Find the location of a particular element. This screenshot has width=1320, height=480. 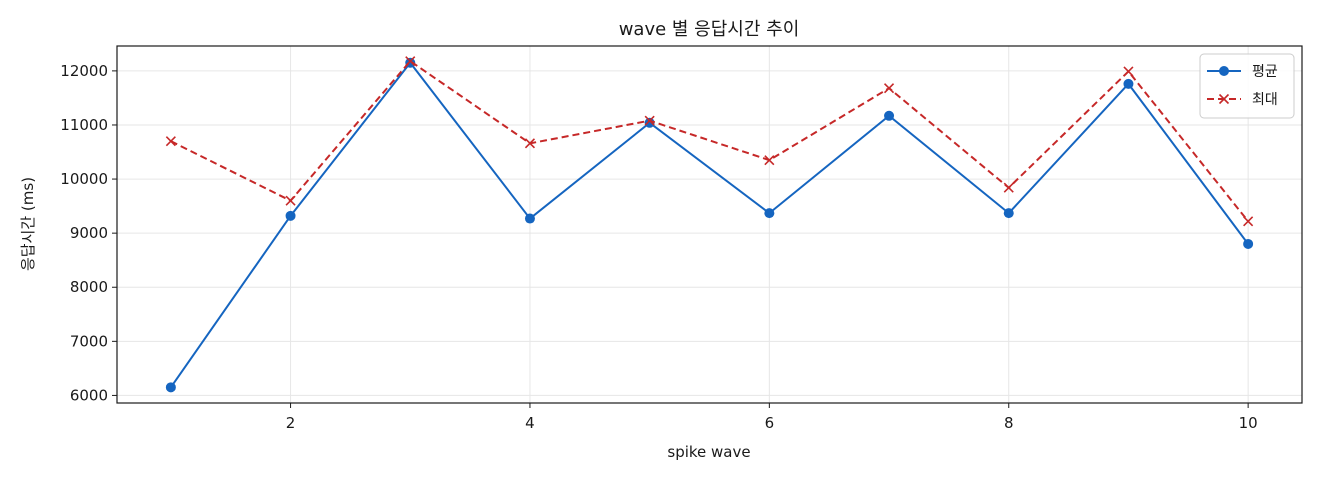

y-tick-label: 8000 is located at coordinates (89, 287).